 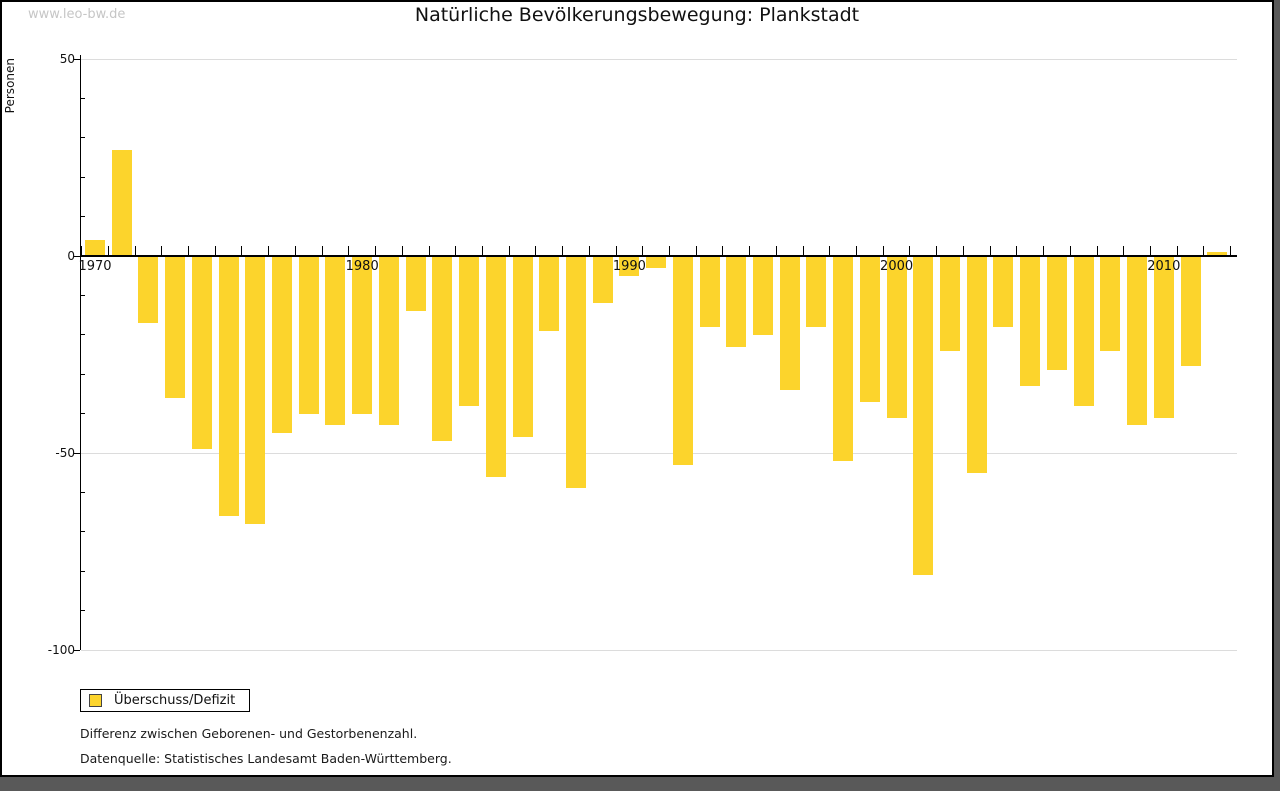 What do you see at coordinates (1056, 313) in the screenshot?
I see `bar-2006` at bounding box center [1056, 313].